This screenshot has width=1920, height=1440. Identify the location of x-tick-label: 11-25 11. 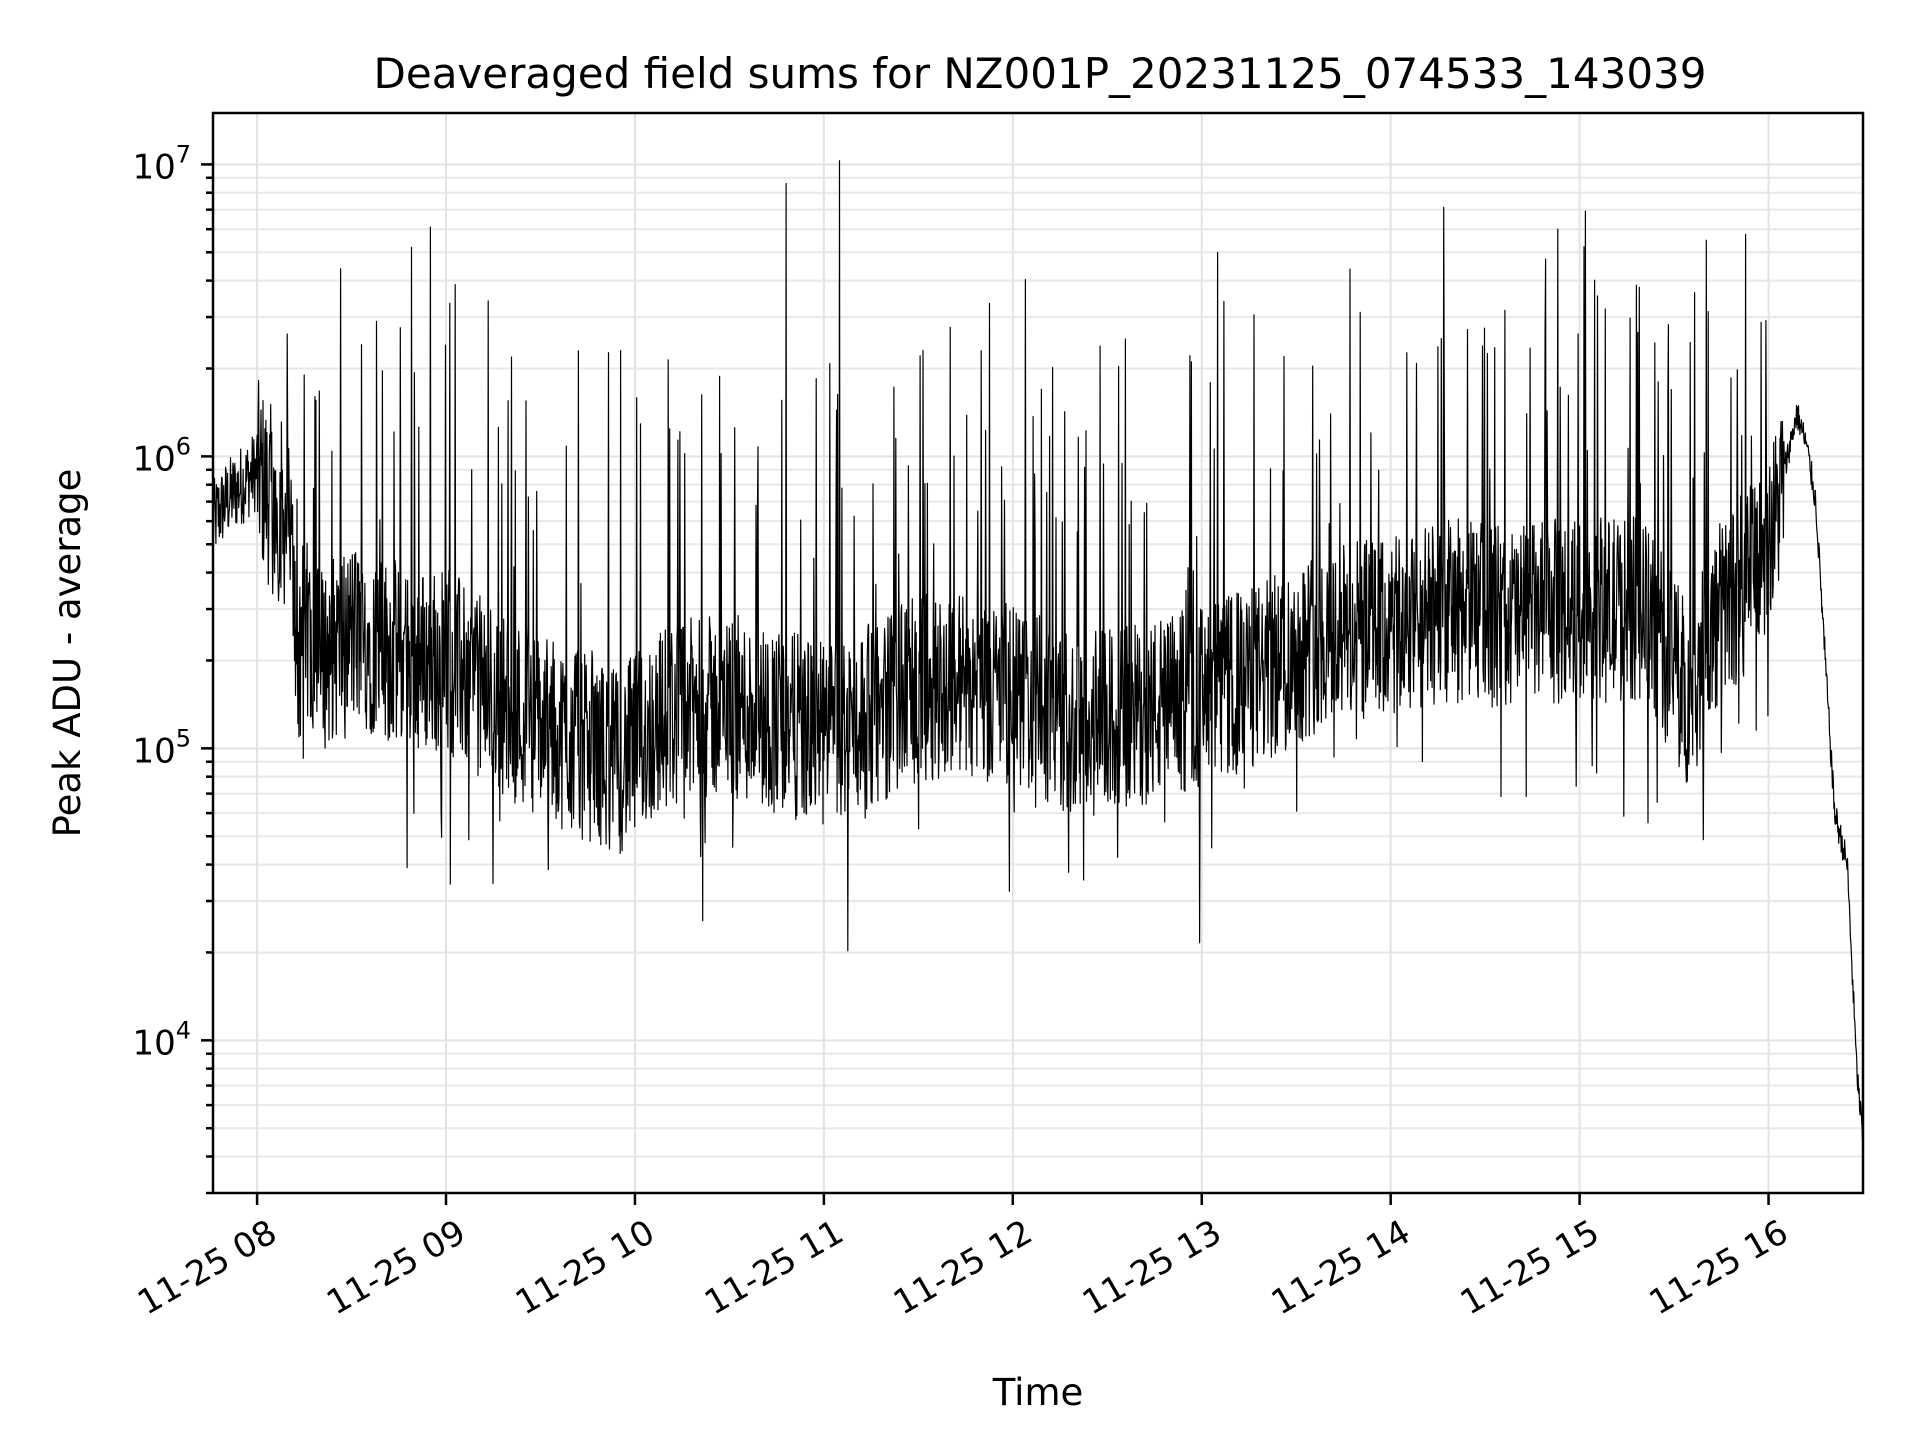
(774, 1267).